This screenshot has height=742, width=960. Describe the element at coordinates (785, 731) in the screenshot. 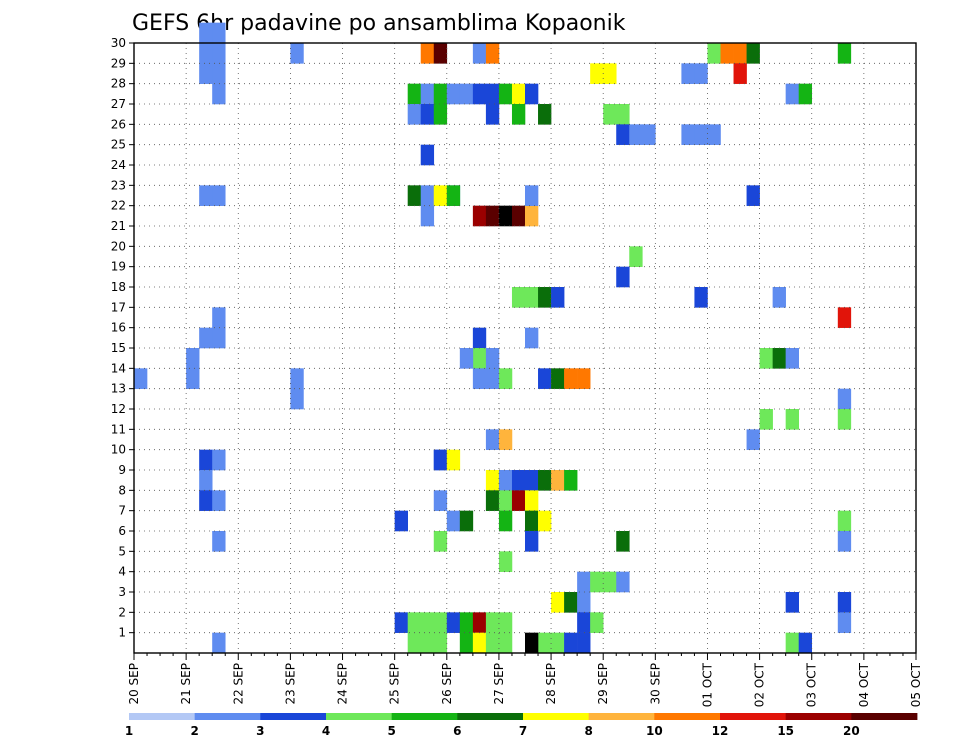

I see `legend-label: 15` at that location.